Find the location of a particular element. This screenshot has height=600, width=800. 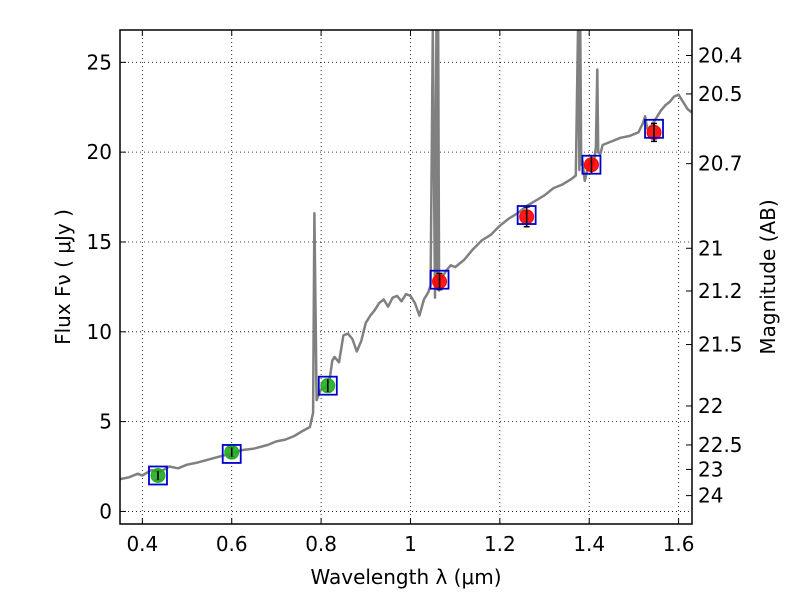

y-axis-label: Flux Fν ( μJy ) is located at coordinates (63, 277).